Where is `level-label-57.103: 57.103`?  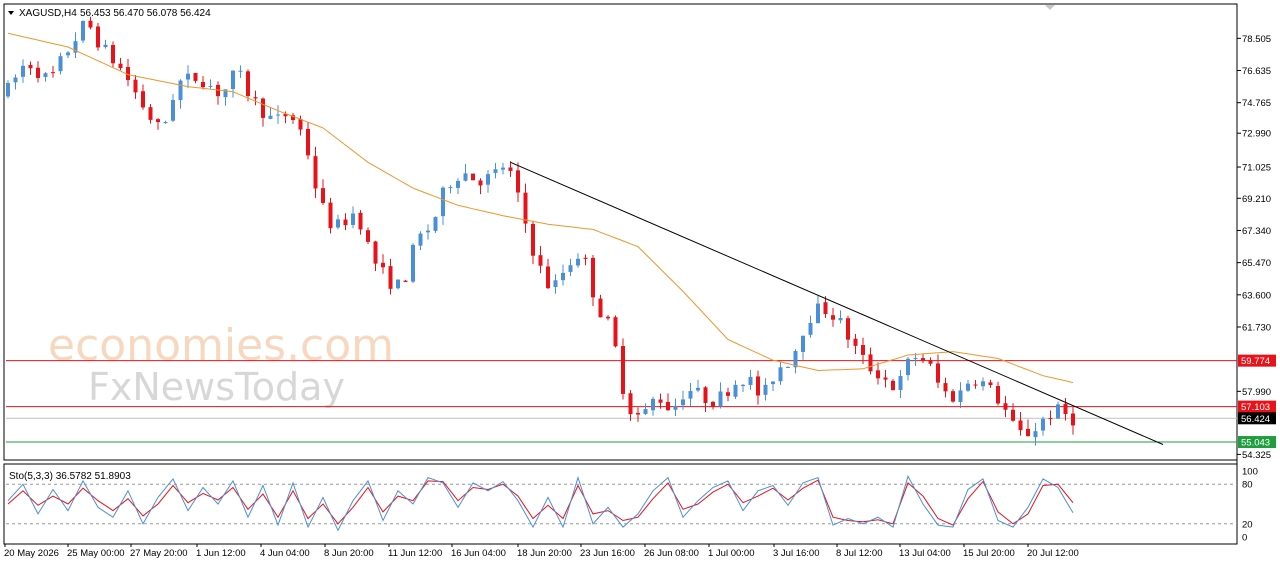
level-label-57.103: 57.103 is located at coordinates (1255, 407).